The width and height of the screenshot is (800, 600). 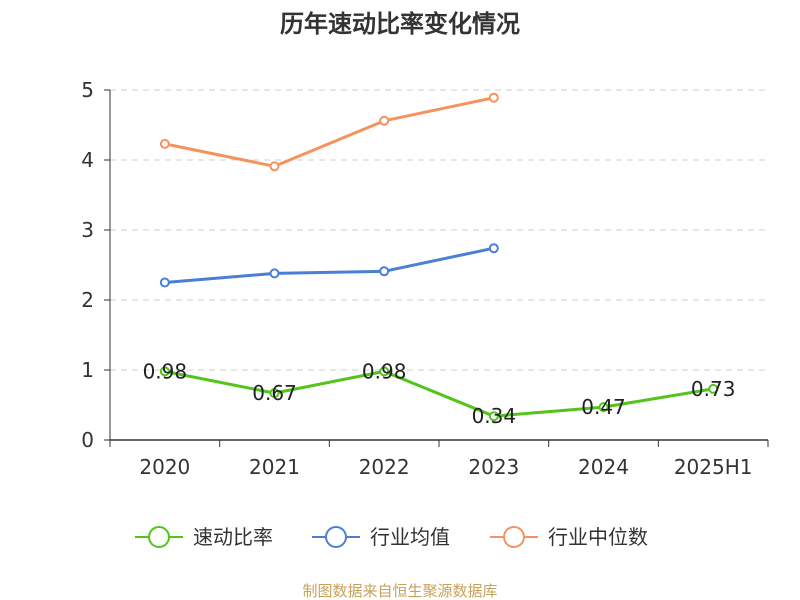 What do you see at coordinates (164, 467) in the screenshot?
I see `x-tick-label: 2020` at bounding box center [164, 467].